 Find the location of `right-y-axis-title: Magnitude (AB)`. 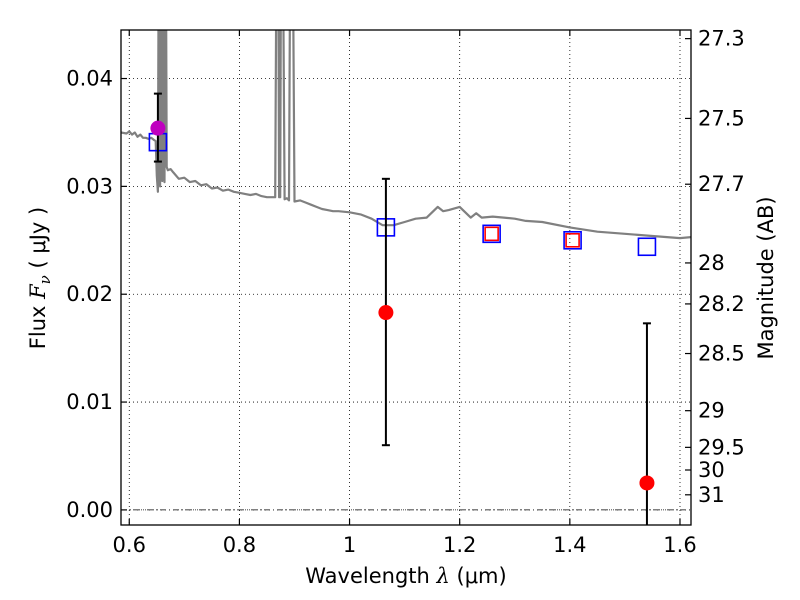

right-y-axis-title: Magnitude (AB) is located at coordinates (766, 277).